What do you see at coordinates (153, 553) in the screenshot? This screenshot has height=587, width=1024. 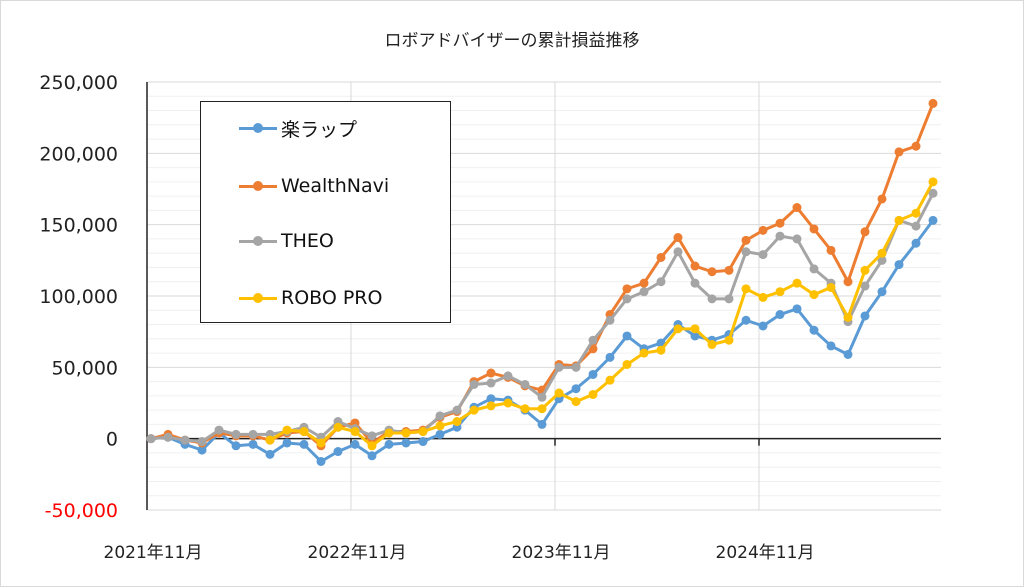 I see `x-tick-label: 2021年11月` at bounding box center [153, 553].